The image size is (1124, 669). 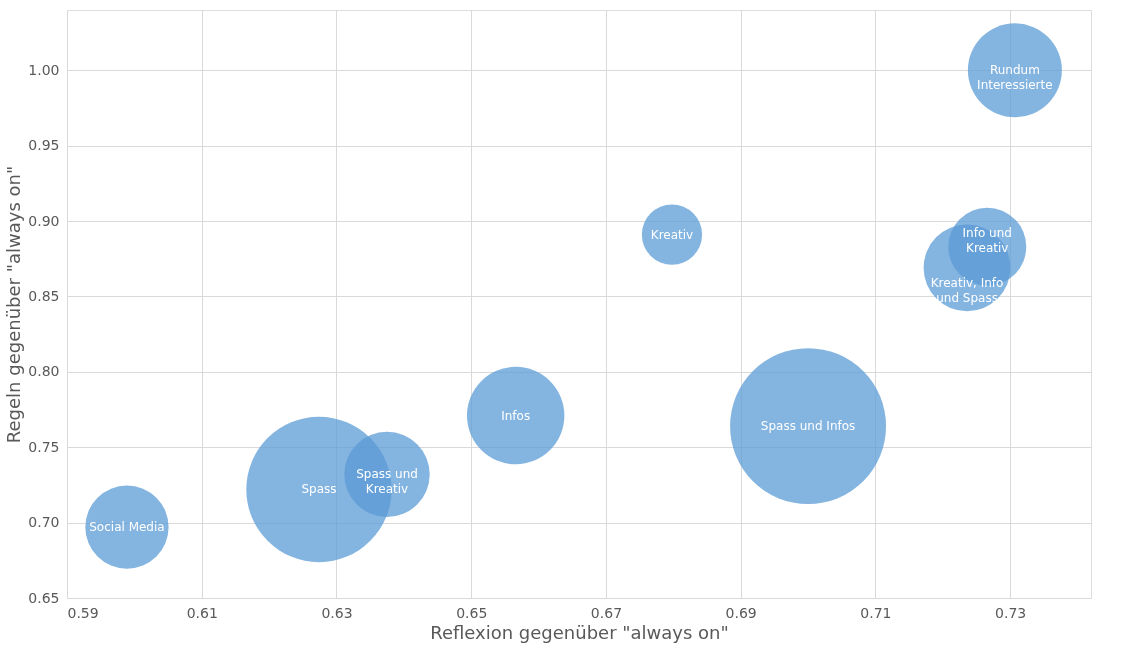 I want to click on x-tick-label: 0.61, so click(x=202, y=612).